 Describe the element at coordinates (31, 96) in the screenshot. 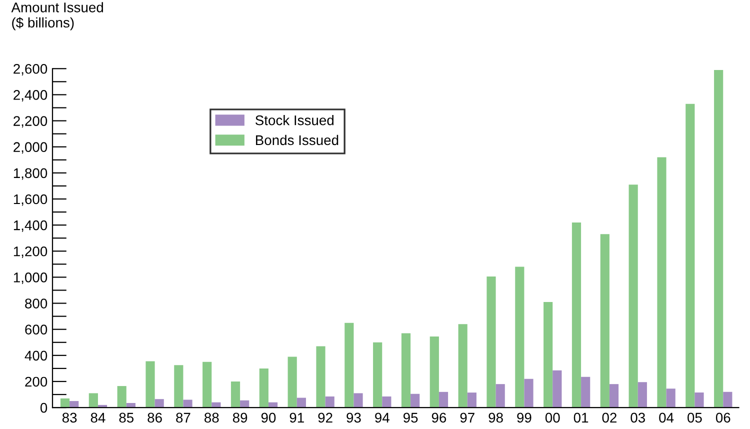

I see `y-tick-label: 2,400` at that location.